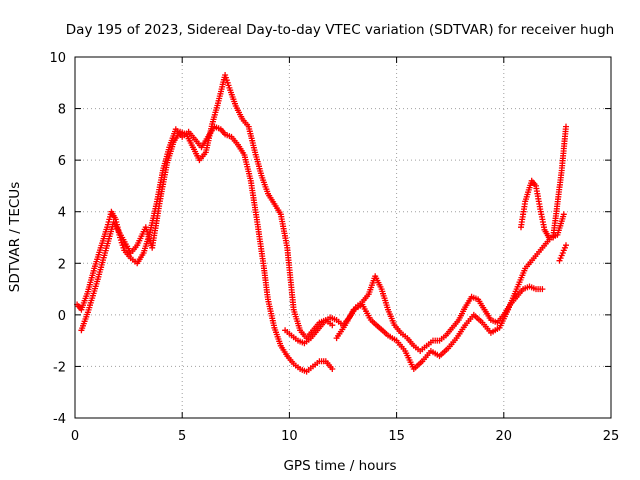 The width and height of the screenshot is (640, 480). Describe the element at coordinates (59, 419) in the screenshot. I see `y-tick-label: -4` at that location.